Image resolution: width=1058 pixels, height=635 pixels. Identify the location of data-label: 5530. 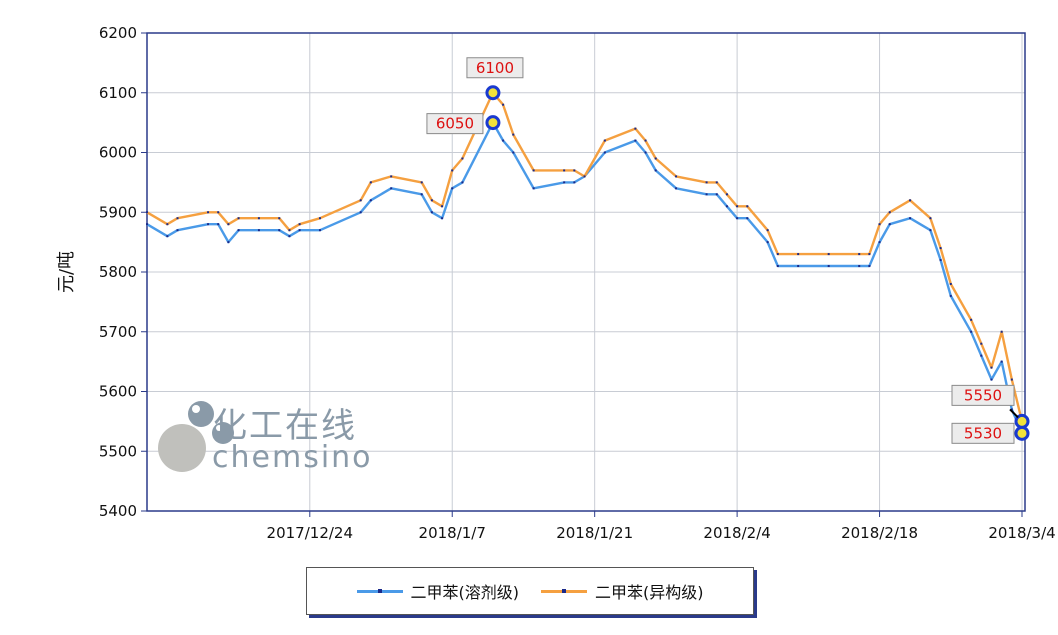
(983, 433).